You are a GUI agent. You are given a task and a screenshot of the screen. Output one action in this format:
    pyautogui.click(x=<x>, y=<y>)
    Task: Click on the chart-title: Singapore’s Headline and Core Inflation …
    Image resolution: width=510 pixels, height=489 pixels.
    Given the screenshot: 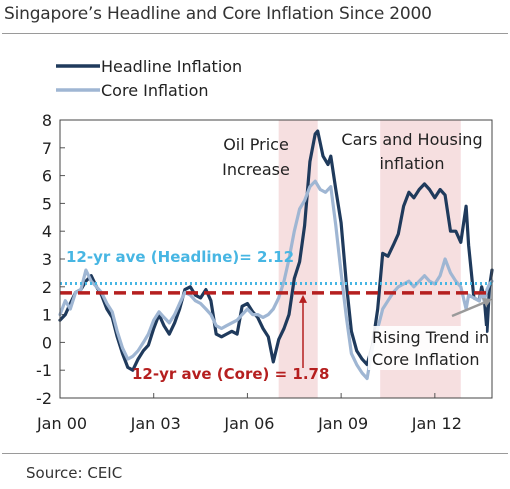 What is the action you would take?
    pyautogui.click(x=218, y=14)
    